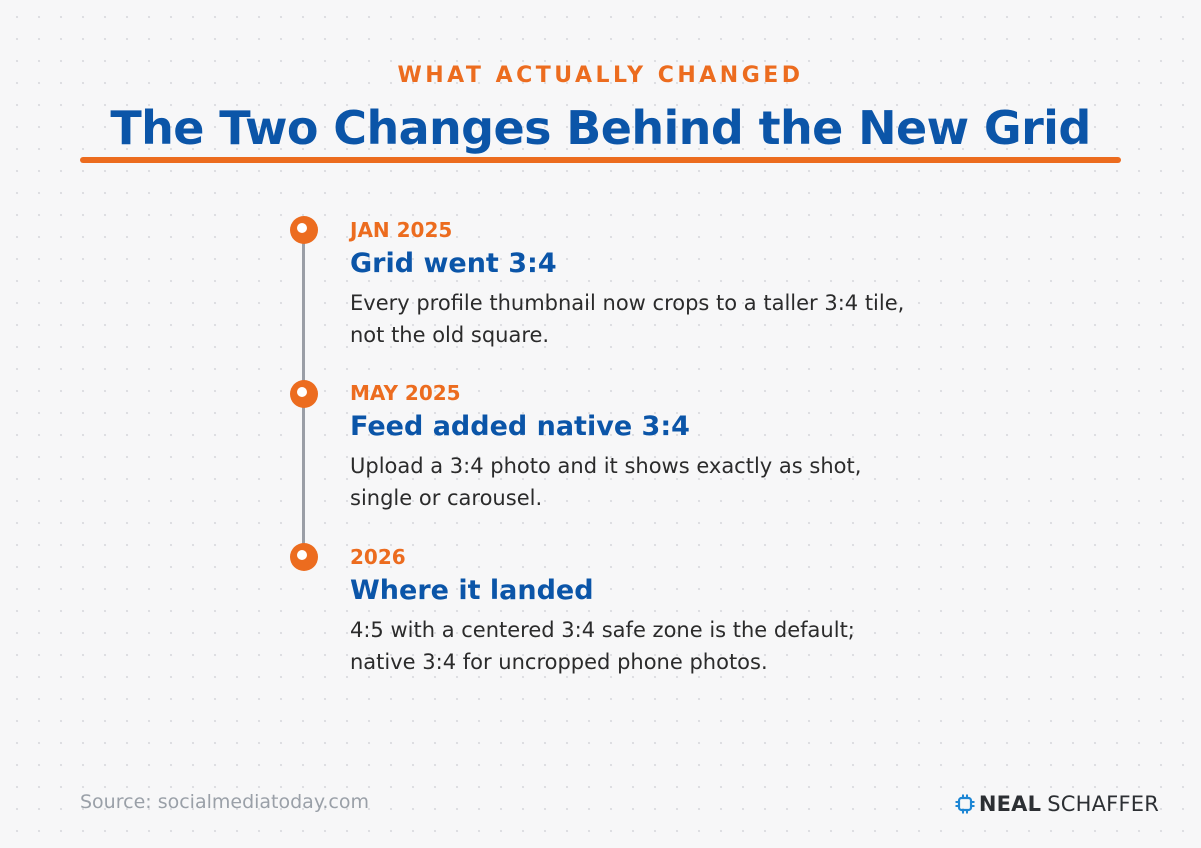 This screenshot has height=848, width=1201. Describe the element at coordinates (600, 128) in the screenshot. I see `page-title: The Two Changes Behind the New Grid` at that location.